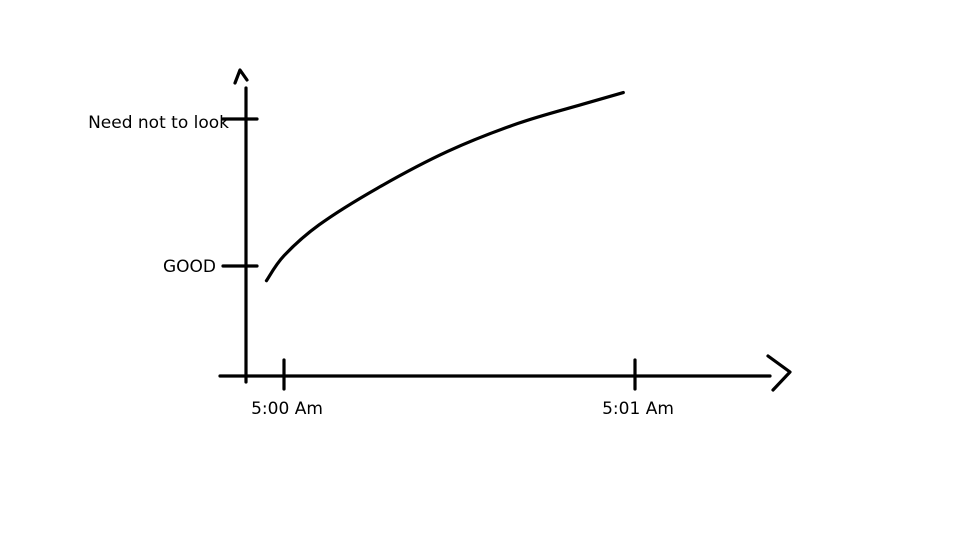 This screenshot has width=975, height=550. What do you see at coordinates (158, 123) in the screenshot?
I see `y-tick-label: Need not to look` at bounding box center [158, 123].